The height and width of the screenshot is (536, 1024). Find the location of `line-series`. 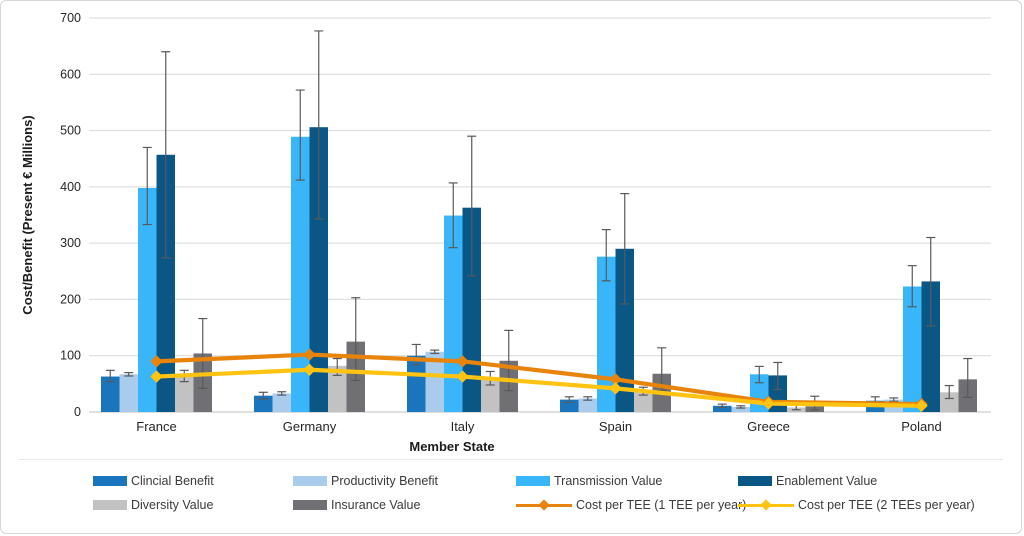

line-series is located at coordinates (539, 387).